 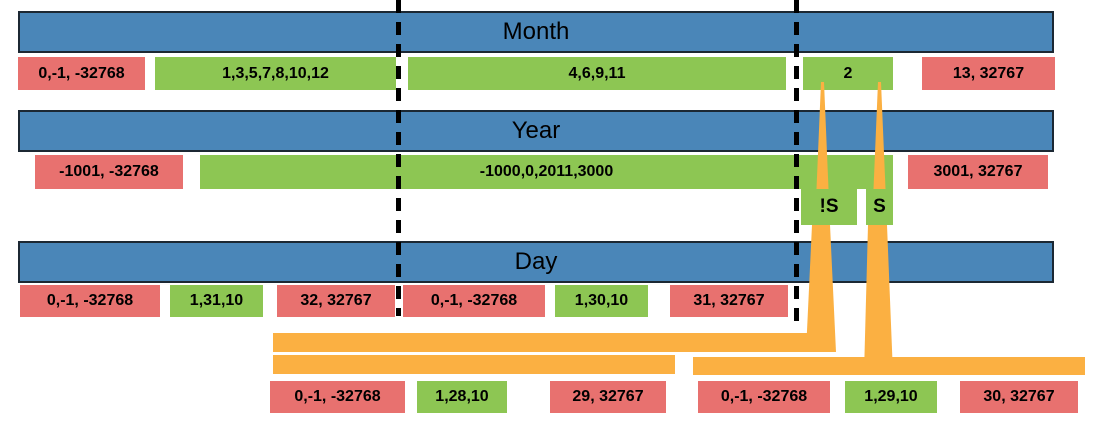 I want to click on month-range-bar: Month, so click(x=536, y=32).